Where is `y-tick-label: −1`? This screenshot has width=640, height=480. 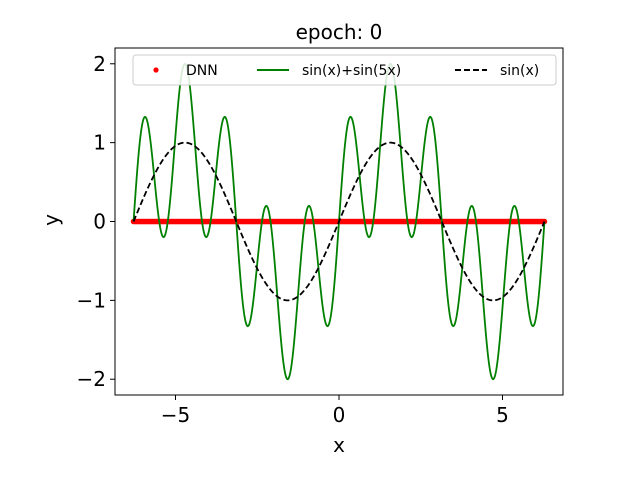
y-tick-label: −1 is located at coordinates (91, 300).